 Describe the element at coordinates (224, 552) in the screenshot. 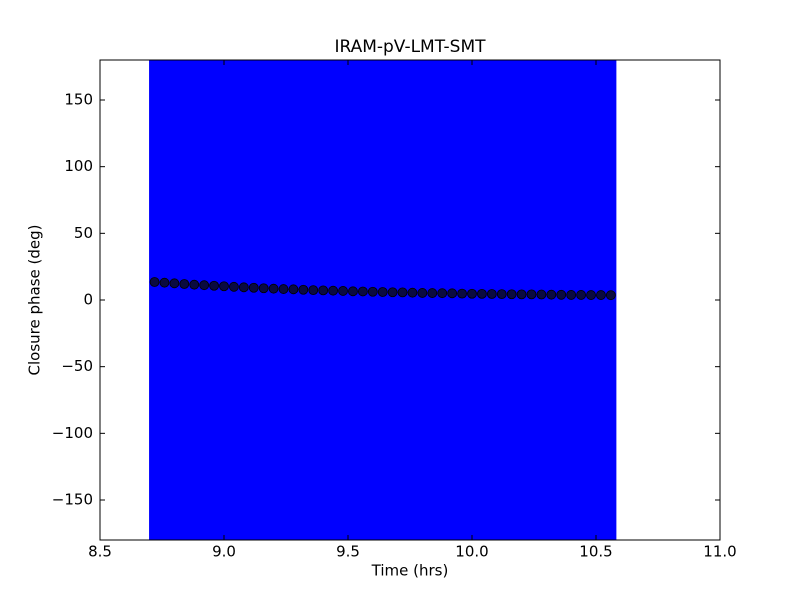

I see `x-tick-label: 9.0` at that location.